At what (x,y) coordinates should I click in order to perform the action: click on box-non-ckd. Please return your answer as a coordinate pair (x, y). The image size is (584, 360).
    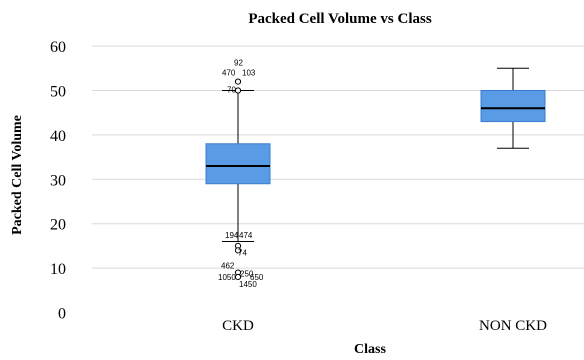
    Looking at the image, I should click on (513, 108).